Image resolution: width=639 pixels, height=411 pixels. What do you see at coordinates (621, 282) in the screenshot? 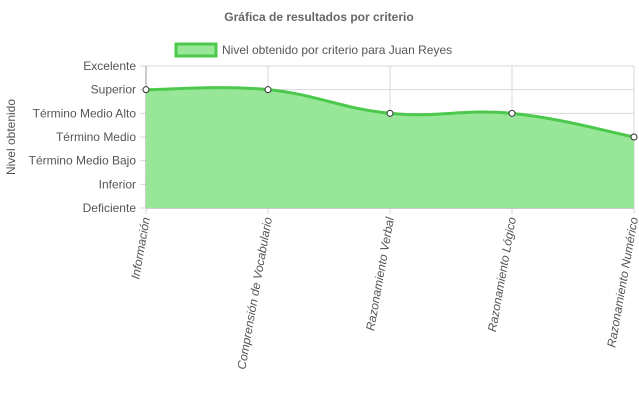
I see `x-tick-label: Razonamiento Numérico` at bounding box center [621, 282].